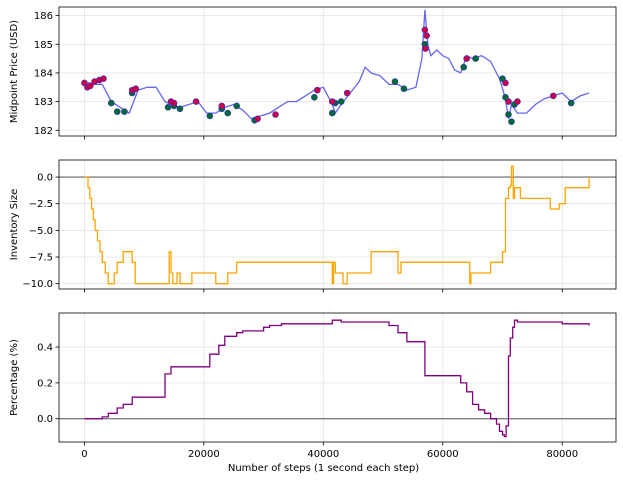 This screenshot has width=623, height=480. Describe the element at coordinates (45, 348) in the screenshot. I see `y-tick-label: 0.4` at that location.